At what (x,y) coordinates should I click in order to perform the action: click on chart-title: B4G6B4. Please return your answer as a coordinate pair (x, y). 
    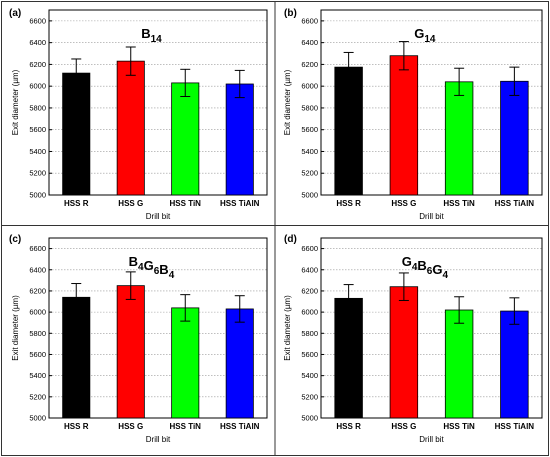
    Looking at the image, I should click on (152, 267).